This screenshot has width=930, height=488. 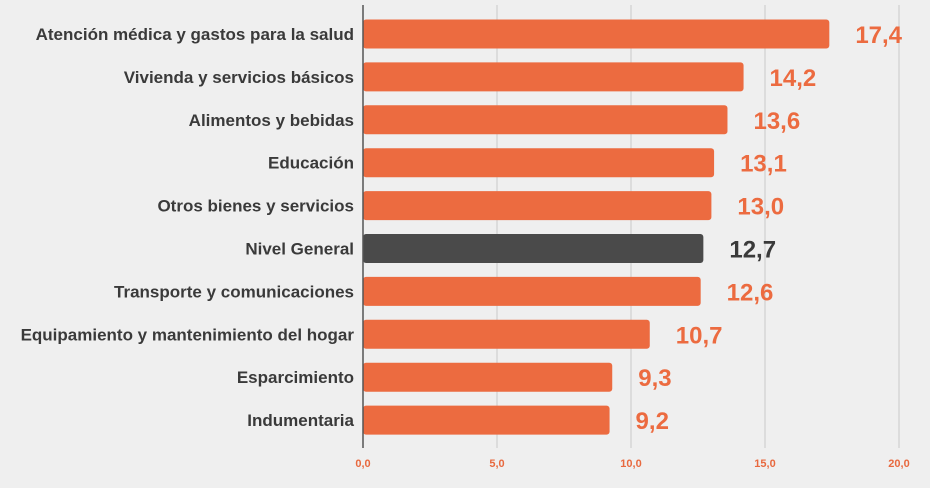 I want to click on category-label: Vivienda y servicios básicos, so click(x=239, y=77).